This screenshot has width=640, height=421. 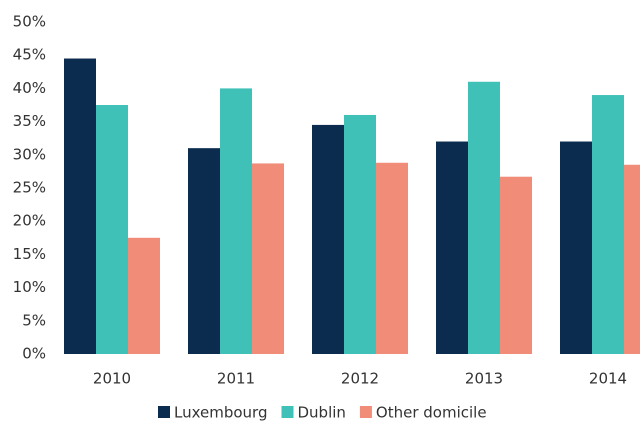 What do you see at coordinates (29, 188) in the screenshot?
I see `y-tick-label: 25%` at bounding box center [29, 188].